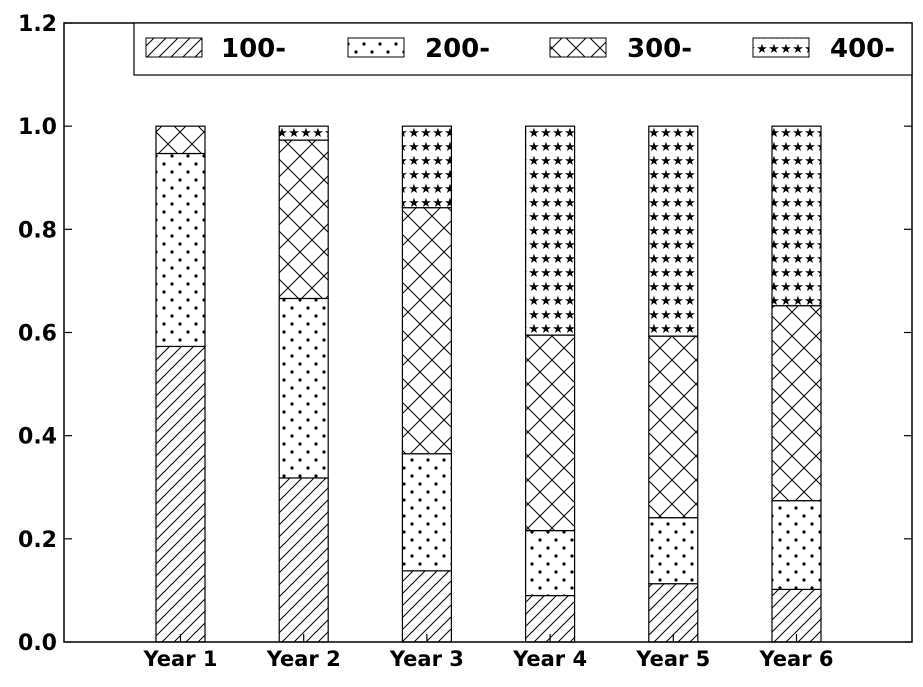  Describe the element at coordinates (180, 659) in the screenshot. I see `x-tick-label: Year 1` at that location.